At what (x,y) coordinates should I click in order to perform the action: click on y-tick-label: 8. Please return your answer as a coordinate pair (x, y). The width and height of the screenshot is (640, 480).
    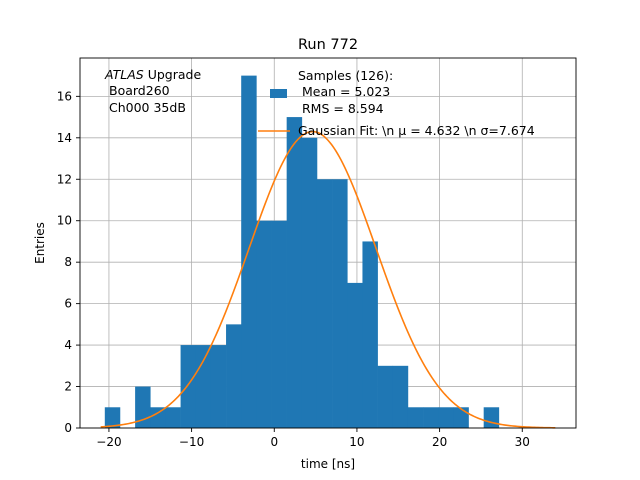
    Looking at the image, I should click on (68, 262).